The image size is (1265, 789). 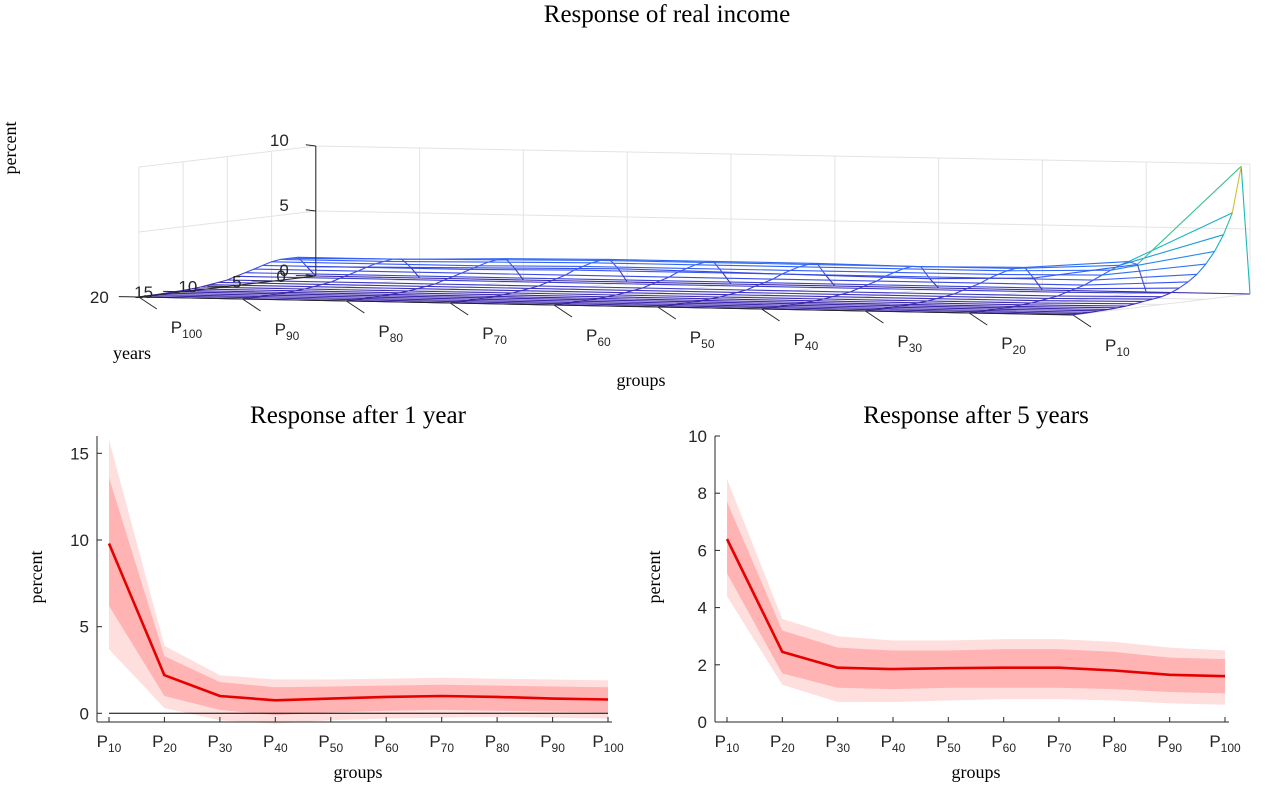 I want to click on surface-zlabel: percent, so click(x=10, y=148).